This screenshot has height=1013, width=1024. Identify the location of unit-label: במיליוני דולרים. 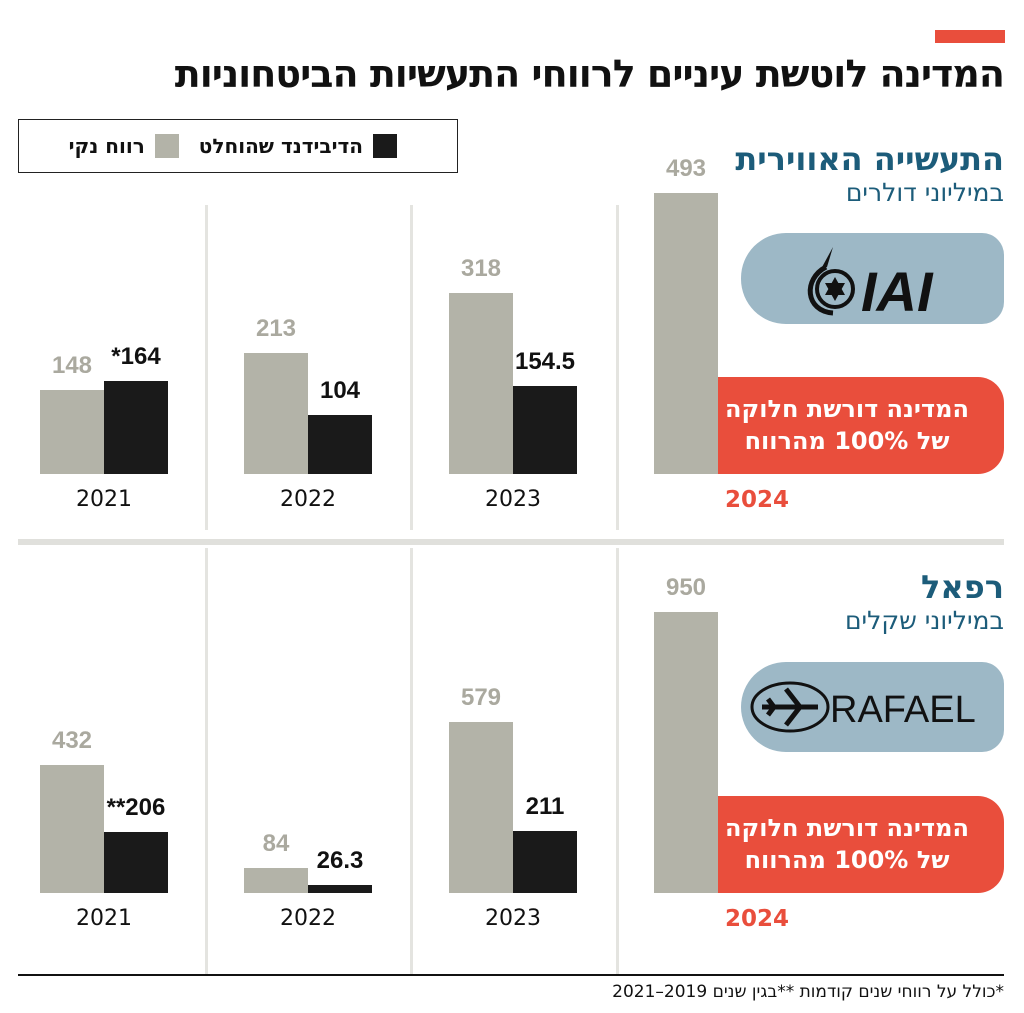
(924, 192).